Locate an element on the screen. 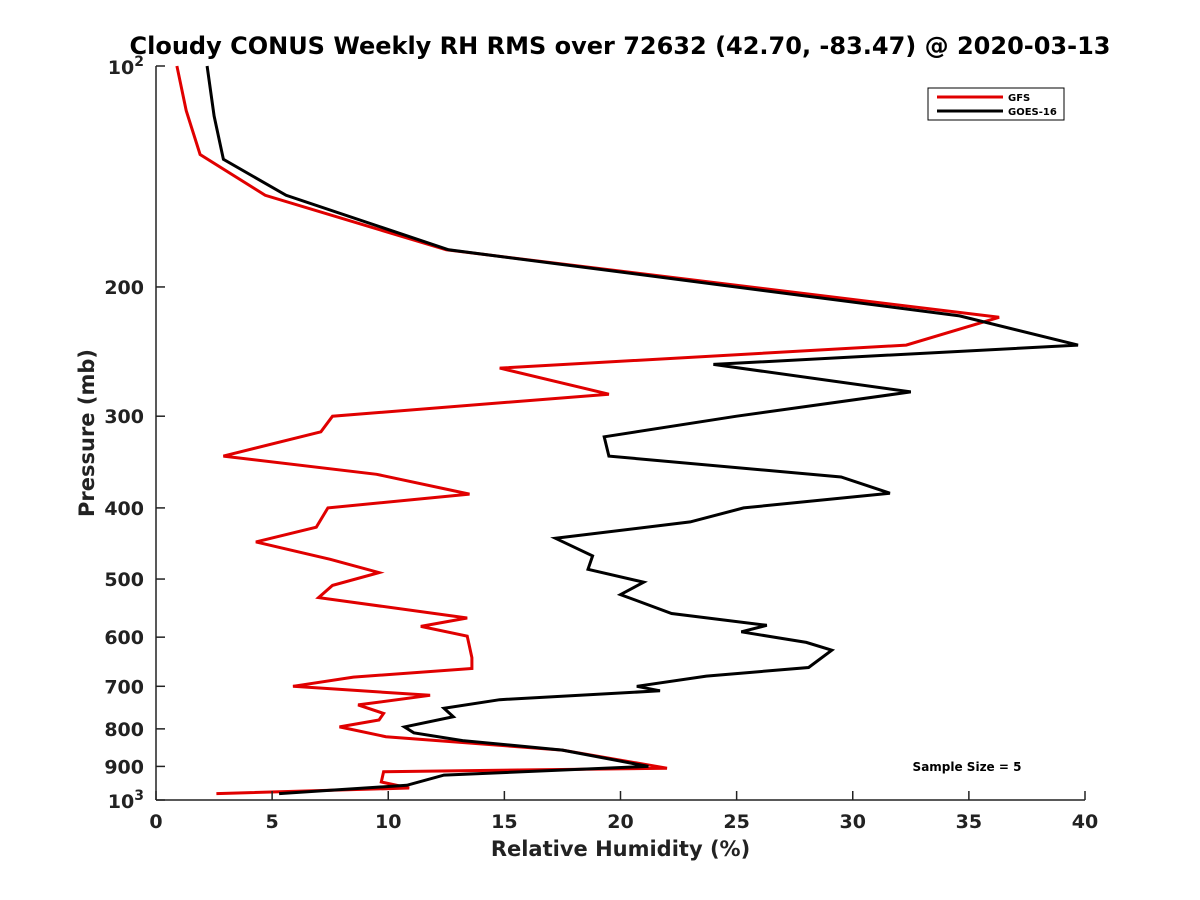 The image size is (1200, 900). legend-label: GOES-16 is located at coordinates (1032, 112).